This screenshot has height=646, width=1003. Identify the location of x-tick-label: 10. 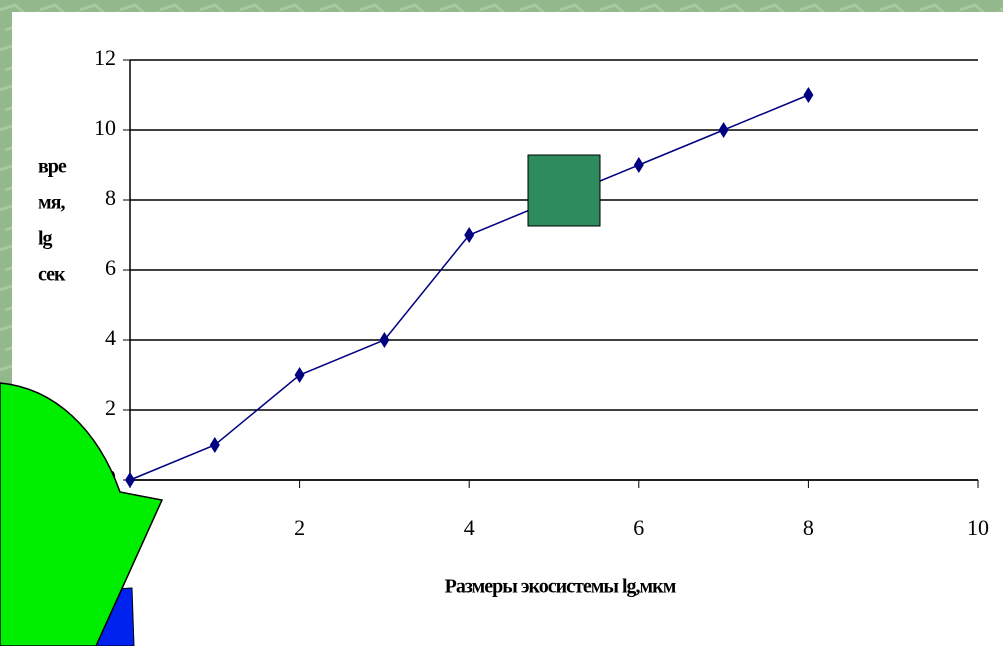
(978, 527).